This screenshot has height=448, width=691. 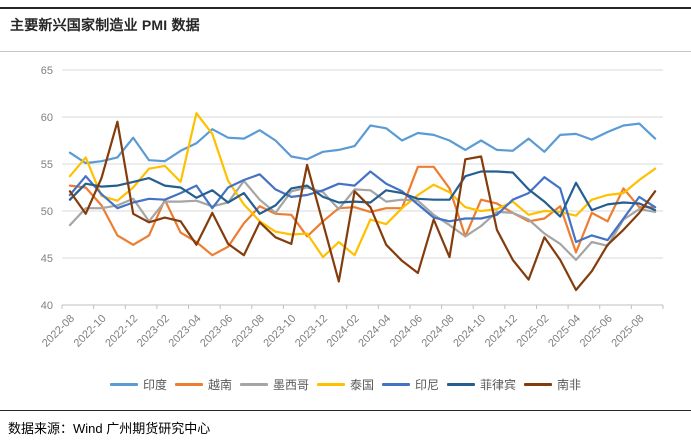 What do you see at coordinates (153, 331) in the screenshot?
I see `x-axis-label-2023-02: 2023-02` at bounding box center [153, 331].